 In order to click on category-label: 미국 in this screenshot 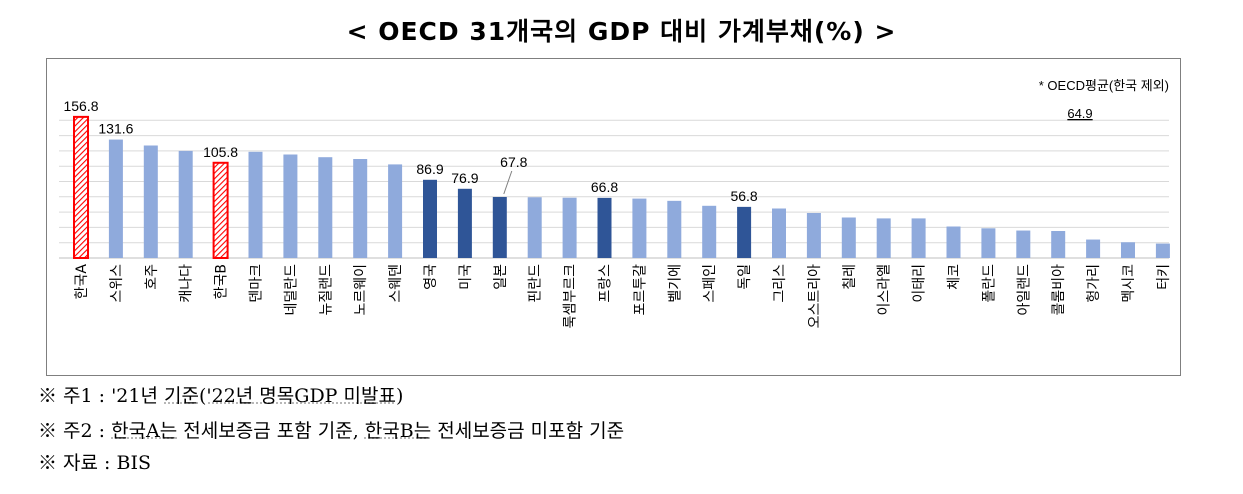, I will do `click(466, 277)`.